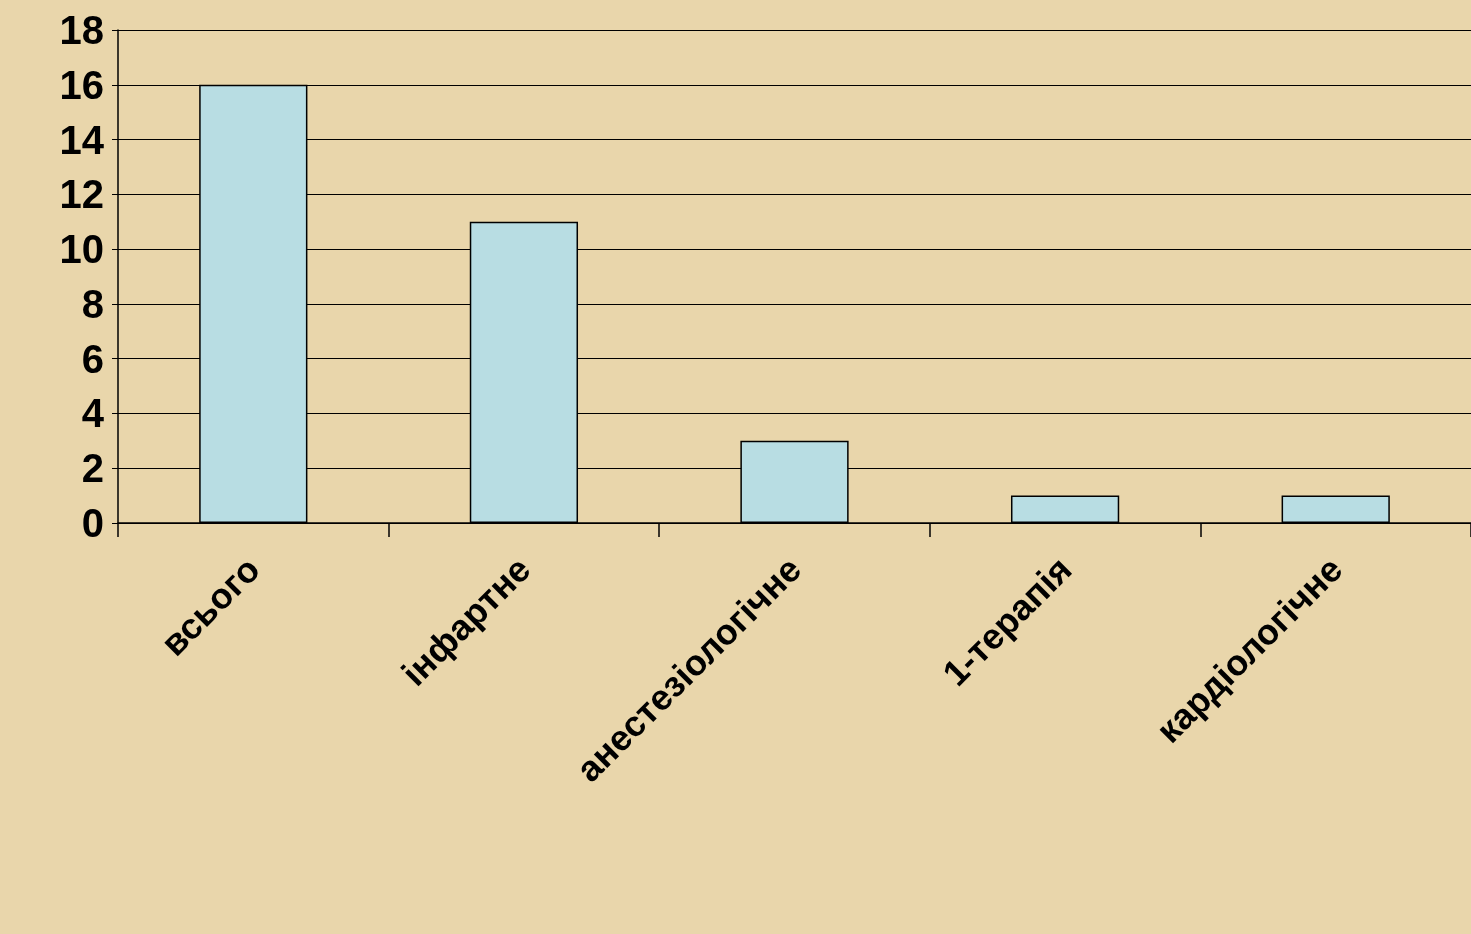 This screenshot has width=1471, height=934. What do you see at coordinates (82, 139) in the screenshot?
I see `y-tick-label: 14` at bounding box center [82, 139].